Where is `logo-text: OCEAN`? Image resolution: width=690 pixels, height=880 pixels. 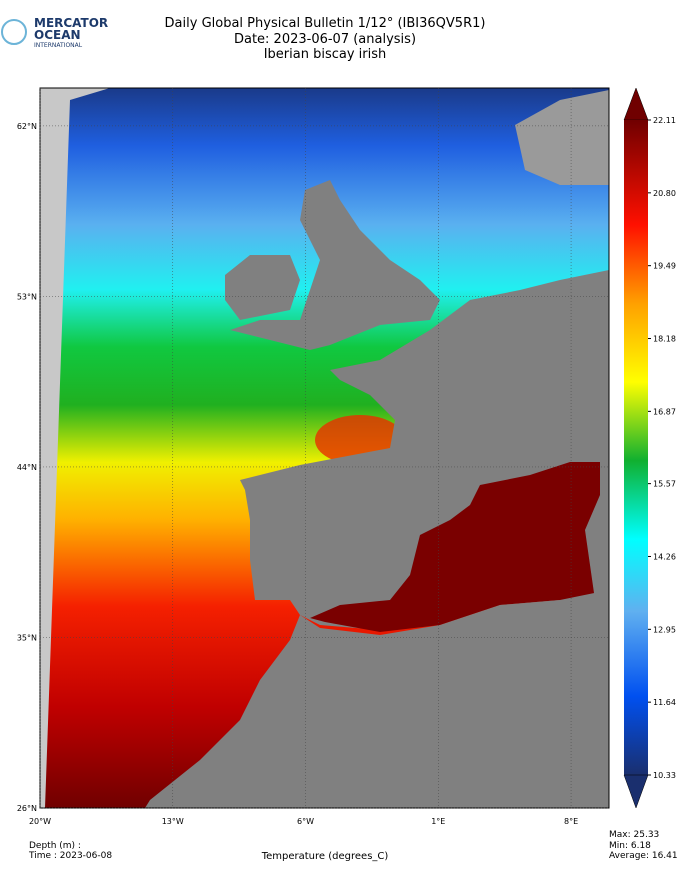 logo-text: OCEAN is located at coordinates (57, 35).